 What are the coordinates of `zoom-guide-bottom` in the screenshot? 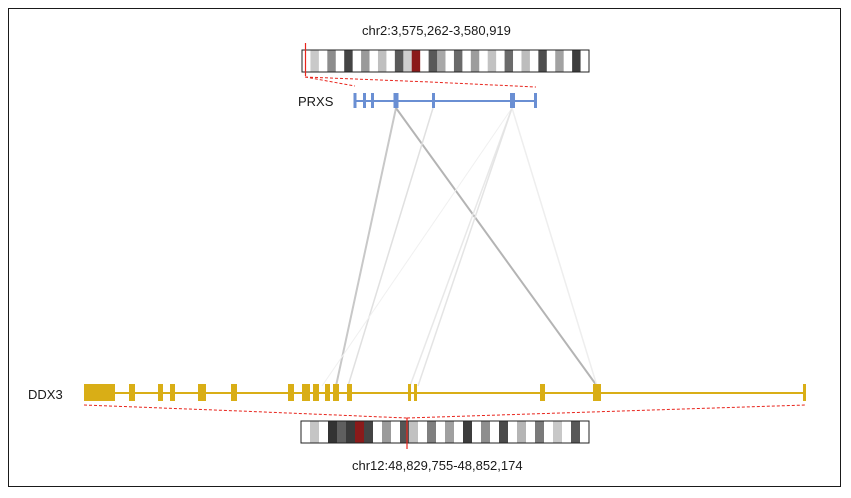 It's located at (445, 411).